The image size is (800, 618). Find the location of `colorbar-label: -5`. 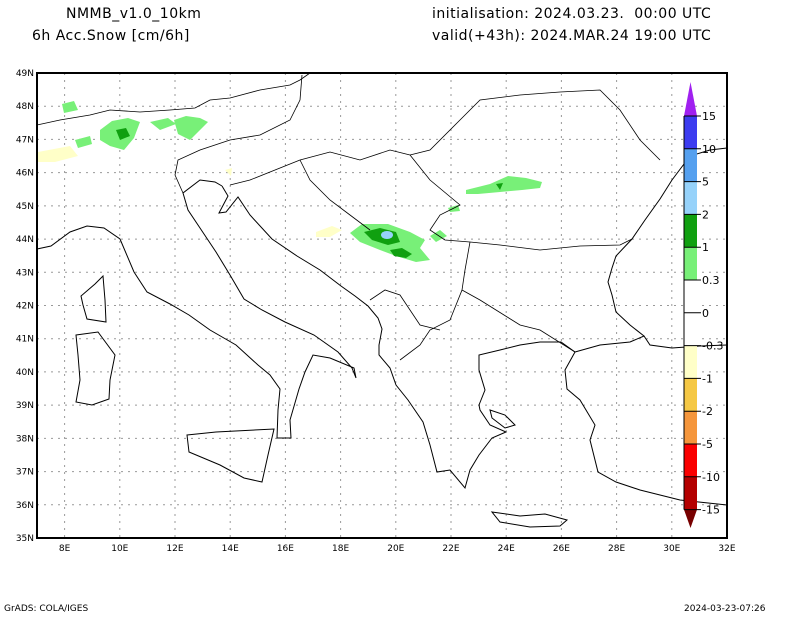

colorbar-label: -5 is located at coordinates (707, 444).